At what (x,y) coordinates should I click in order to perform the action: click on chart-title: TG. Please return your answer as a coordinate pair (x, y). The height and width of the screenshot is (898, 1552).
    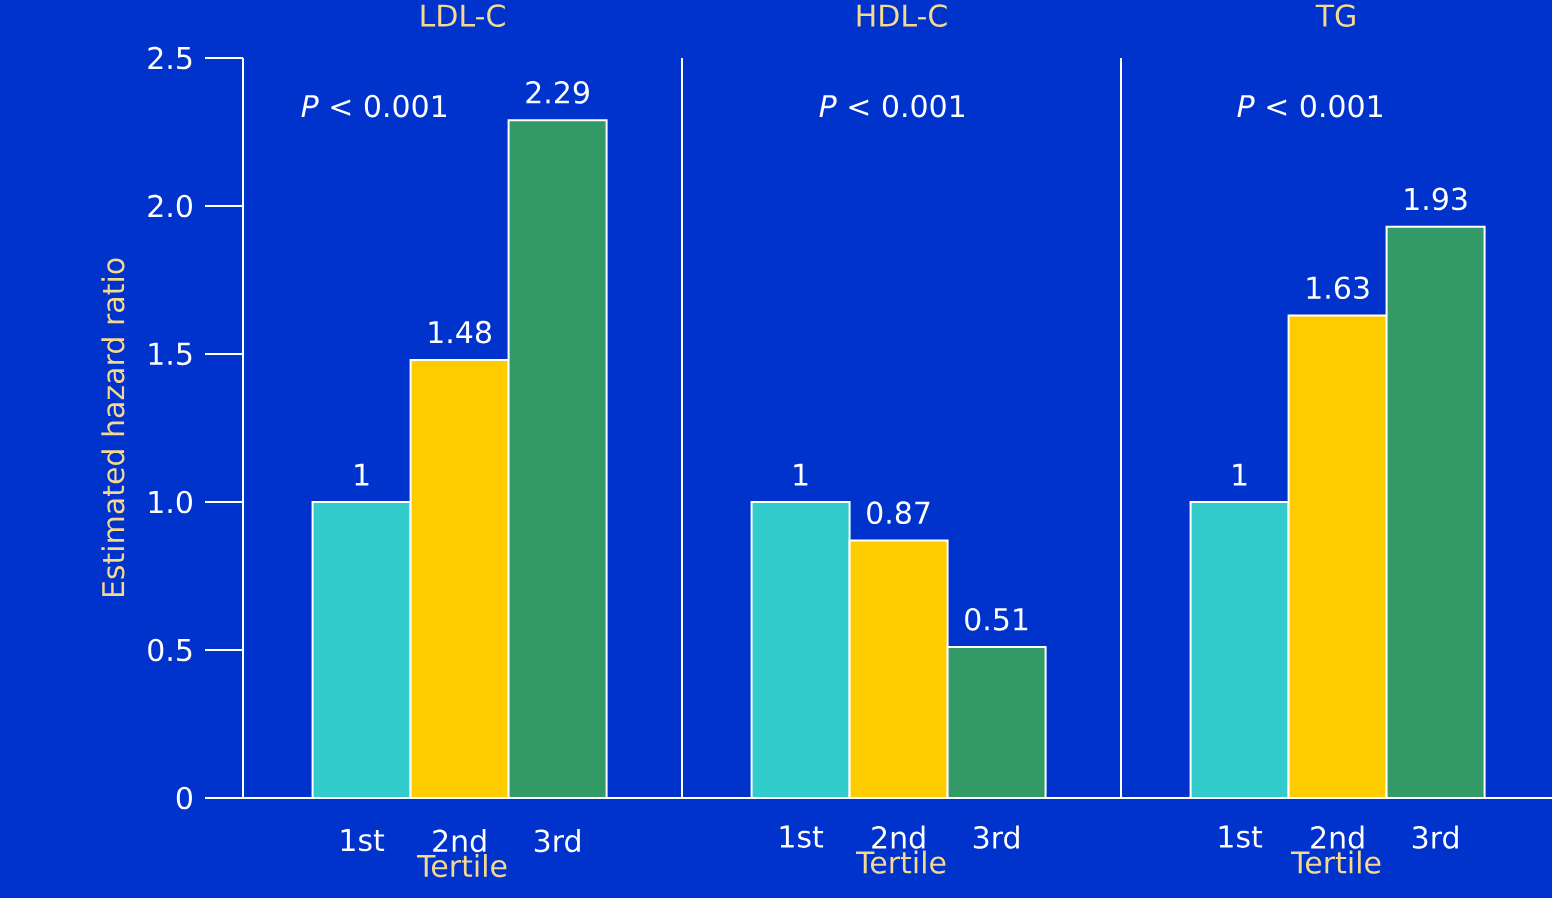
    Looking at the image, I should click on (1335, 15).